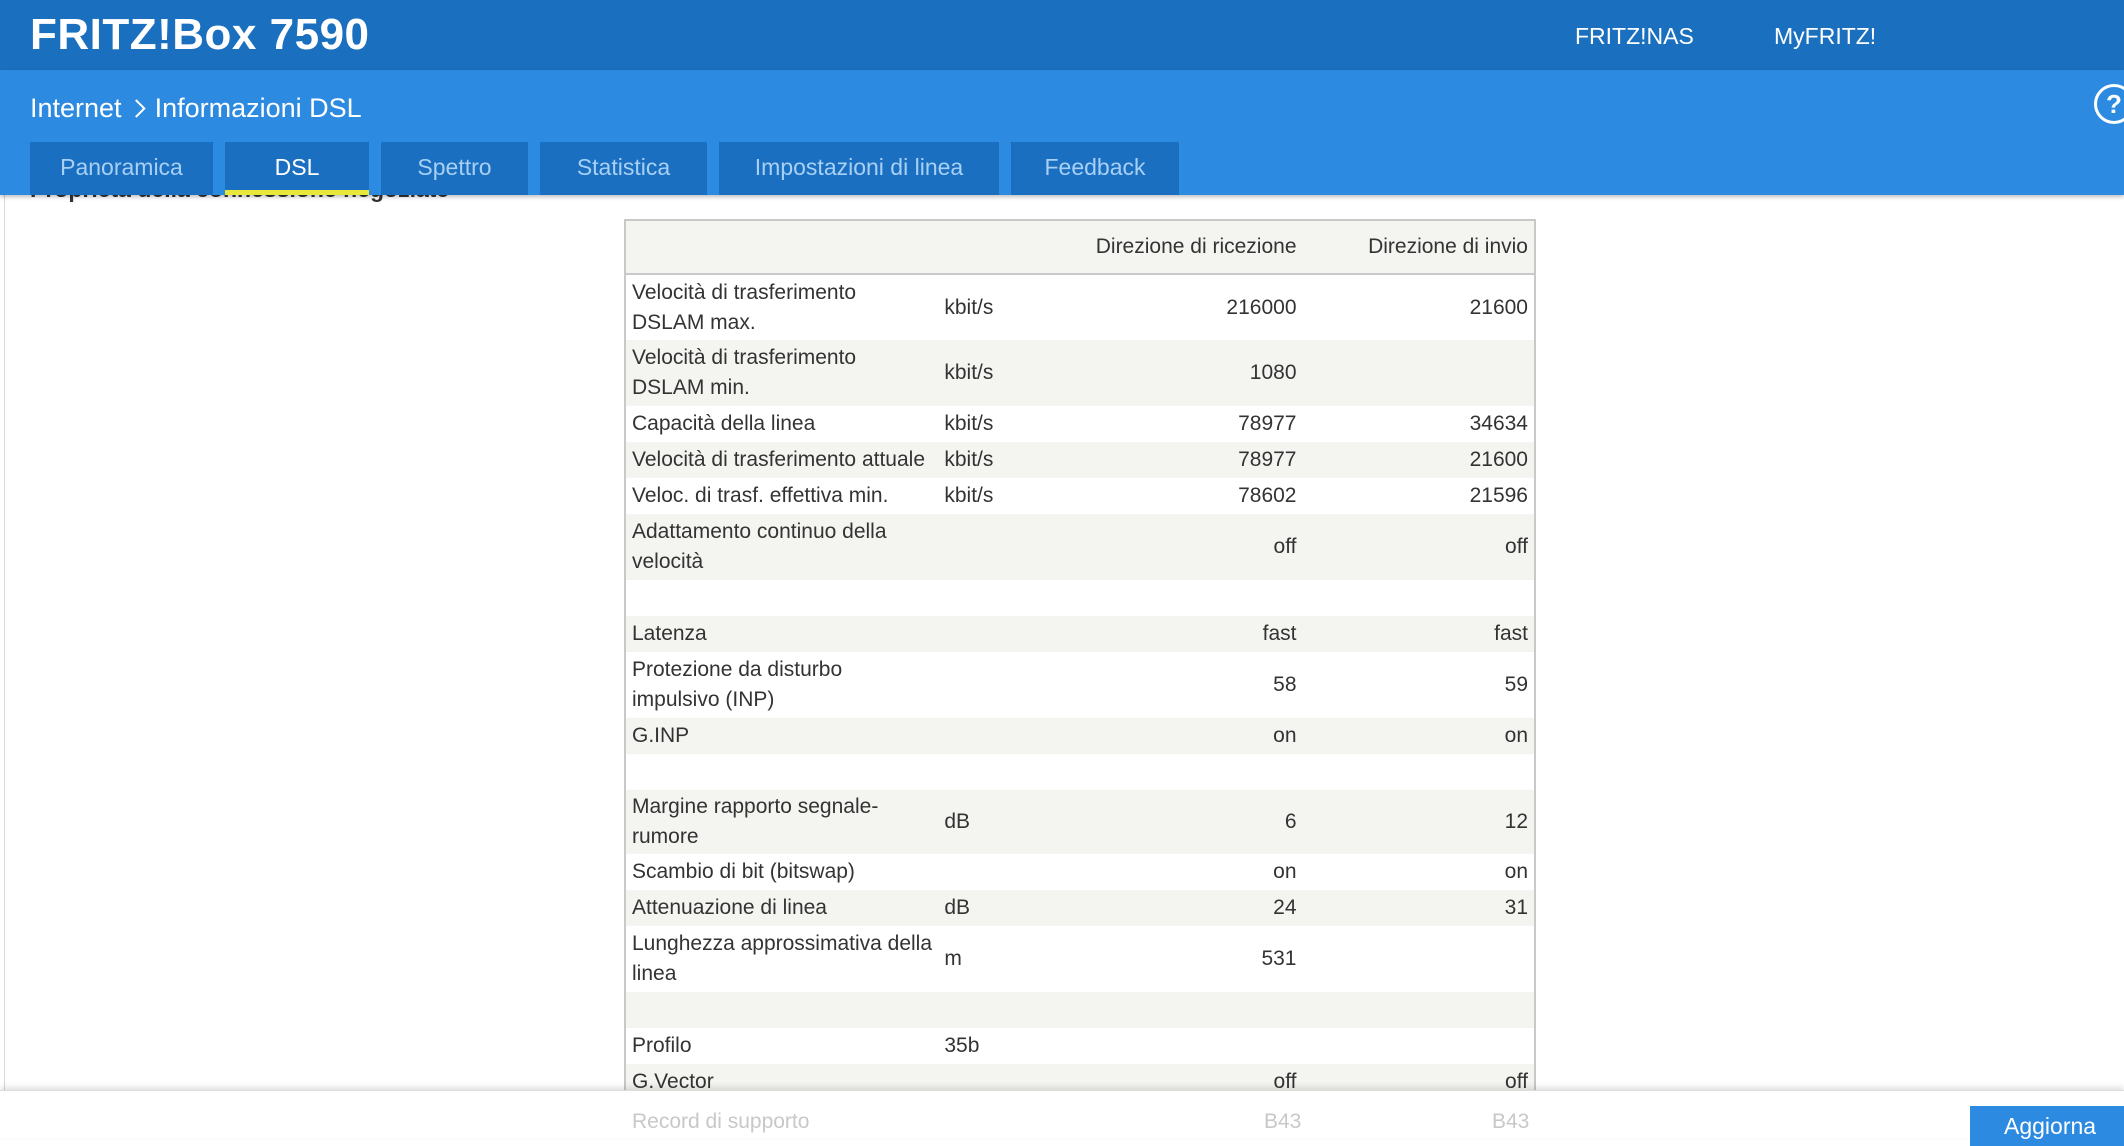 This screenshot has width=2124, height=1146. What do you see at coordinates (998, 247) in the screenshot?
I see `header-unit` at bounding box center [998, 247].